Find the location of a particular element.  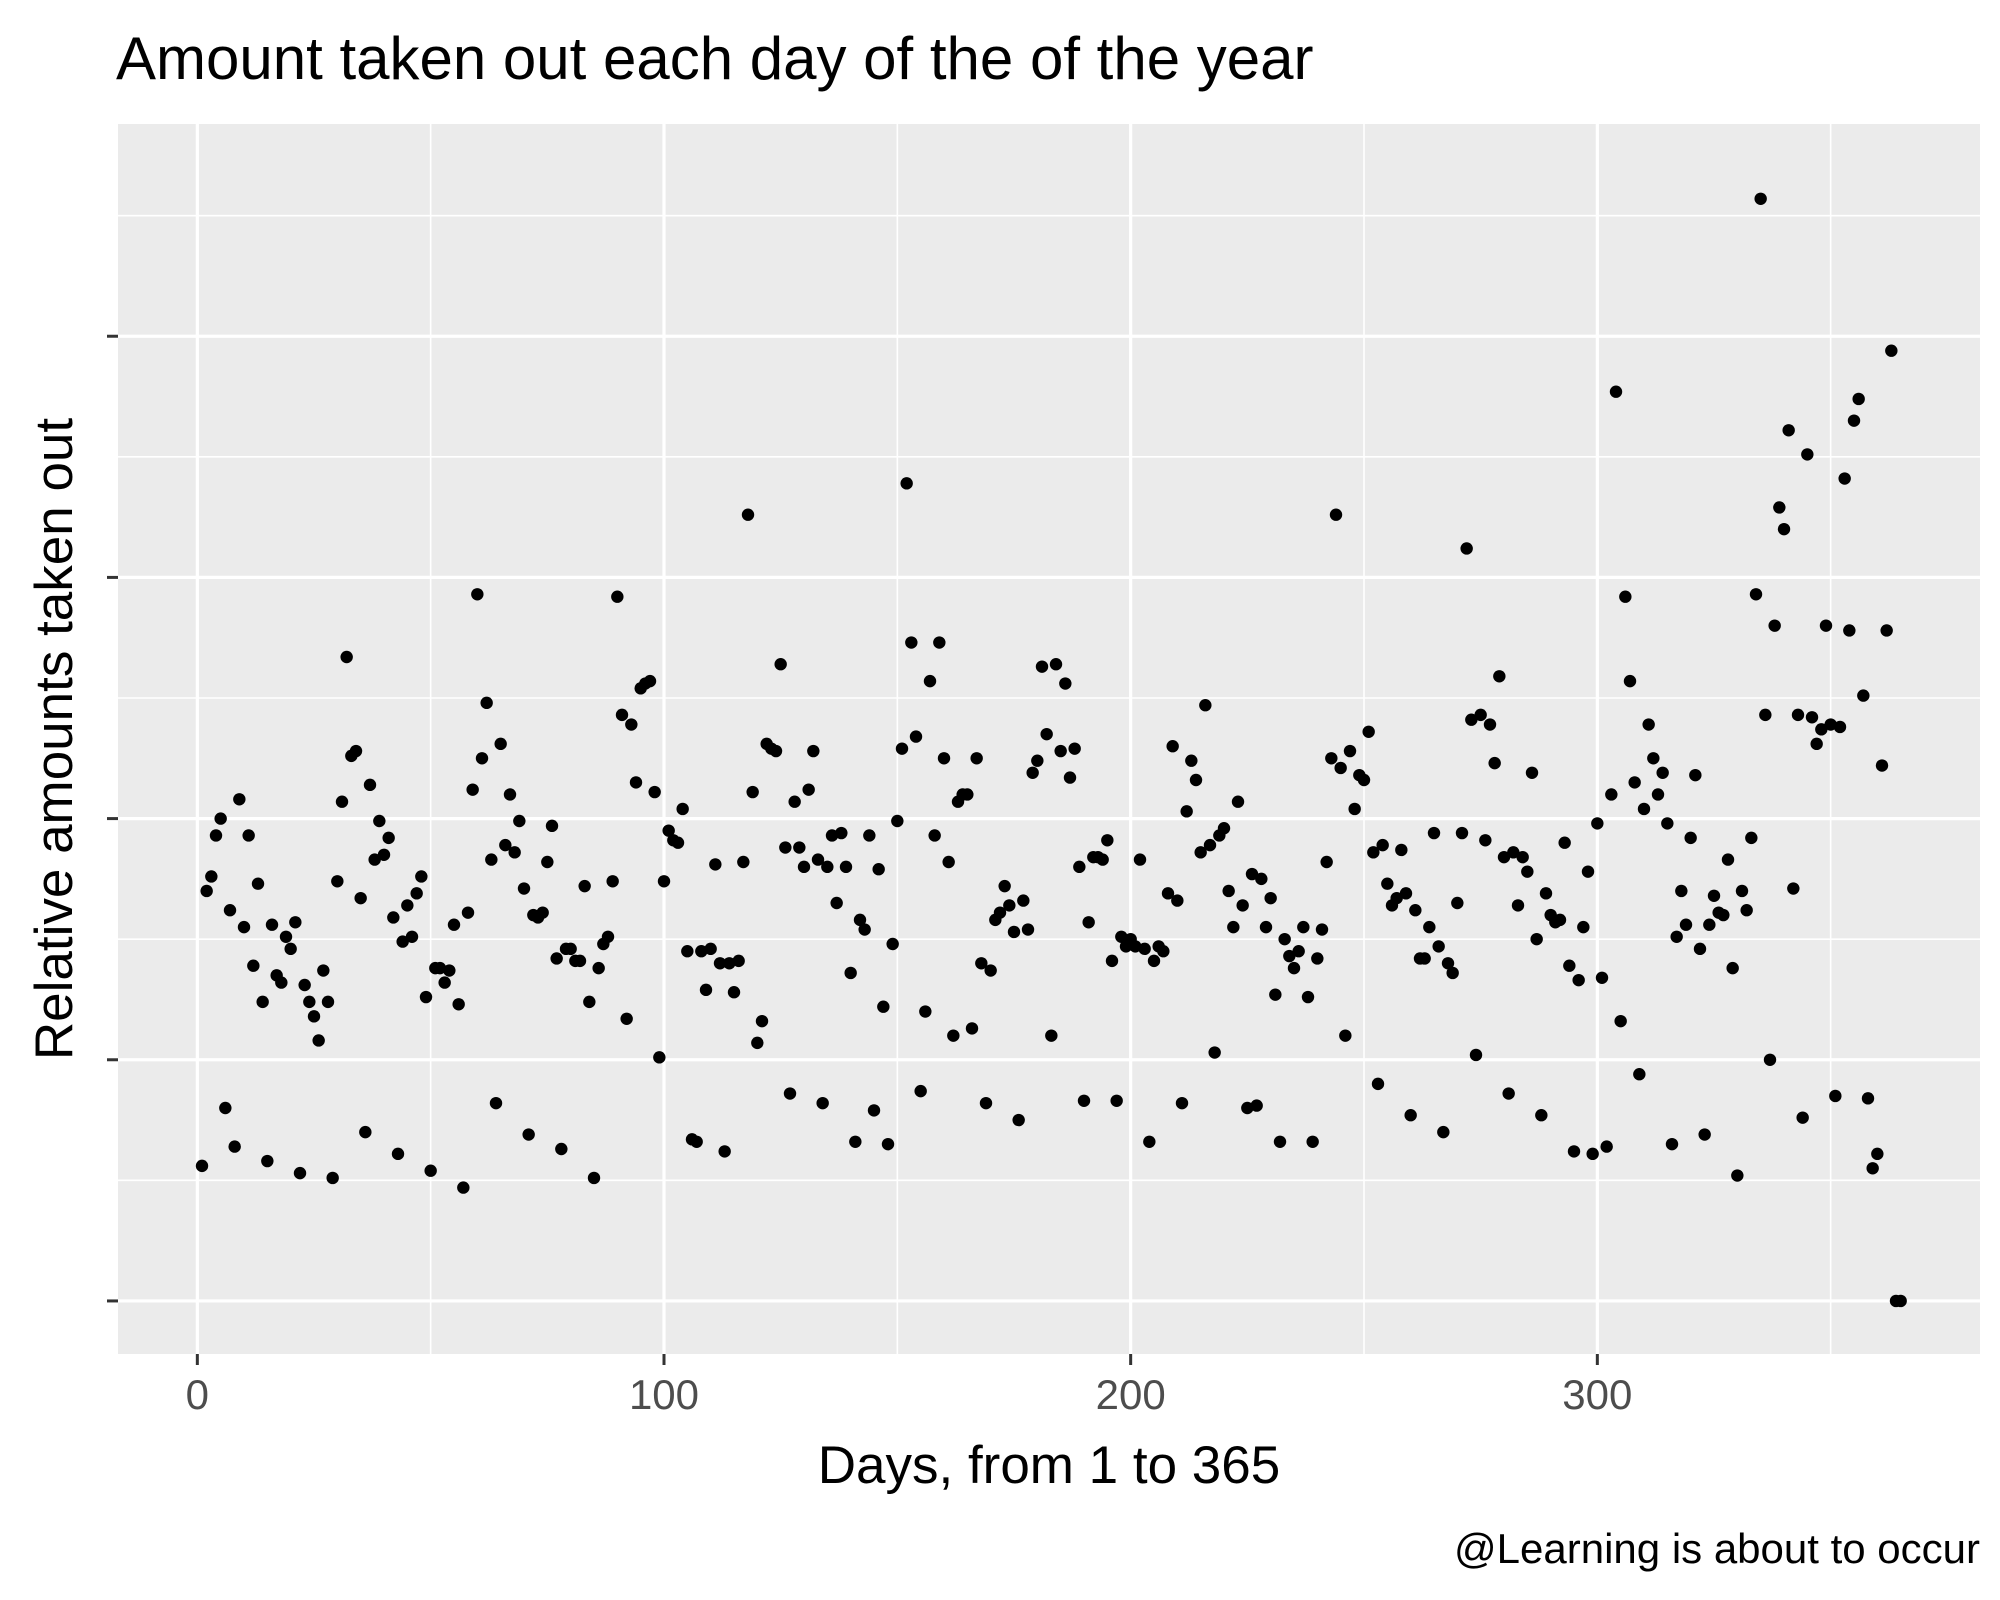

x-tick-label: 300 is located at coordinates (1597, 1394).